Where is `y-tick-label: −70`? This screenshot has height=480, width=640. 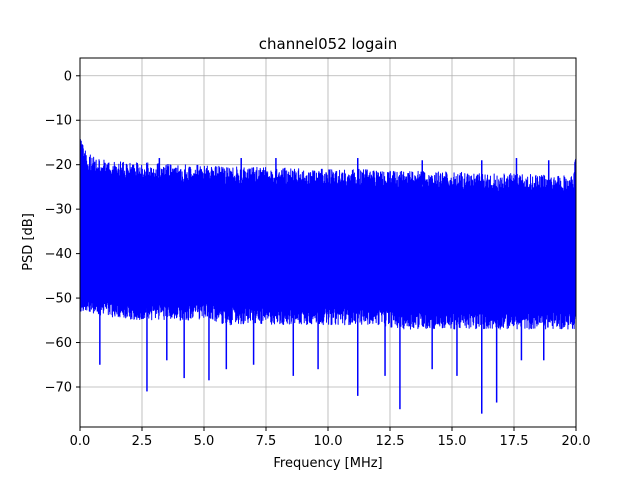 y-tick-label: −70 is located at coordinates (58, 387).